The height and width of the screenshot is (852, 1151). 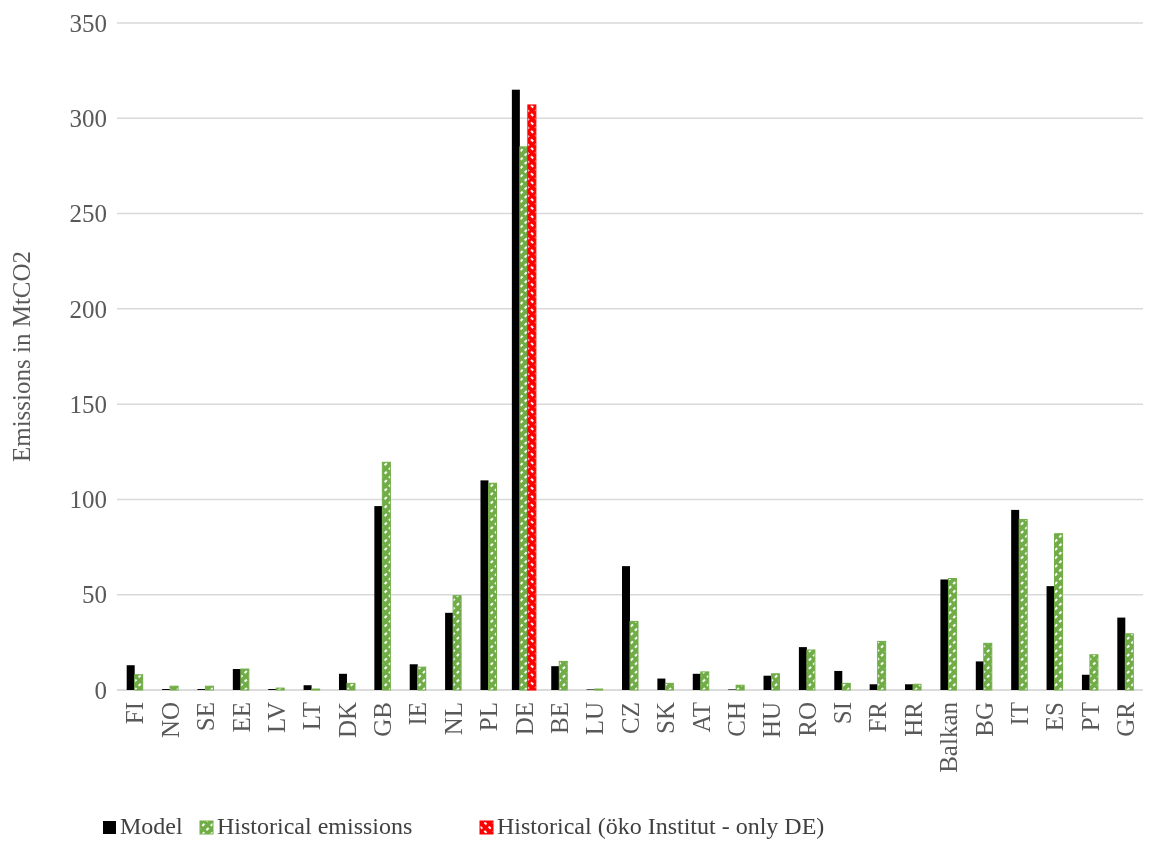 What do you see at coordinates (1055, 717) in the screenshot?
I see `x-tick-label: ES` at bounding box center [1055, 717].